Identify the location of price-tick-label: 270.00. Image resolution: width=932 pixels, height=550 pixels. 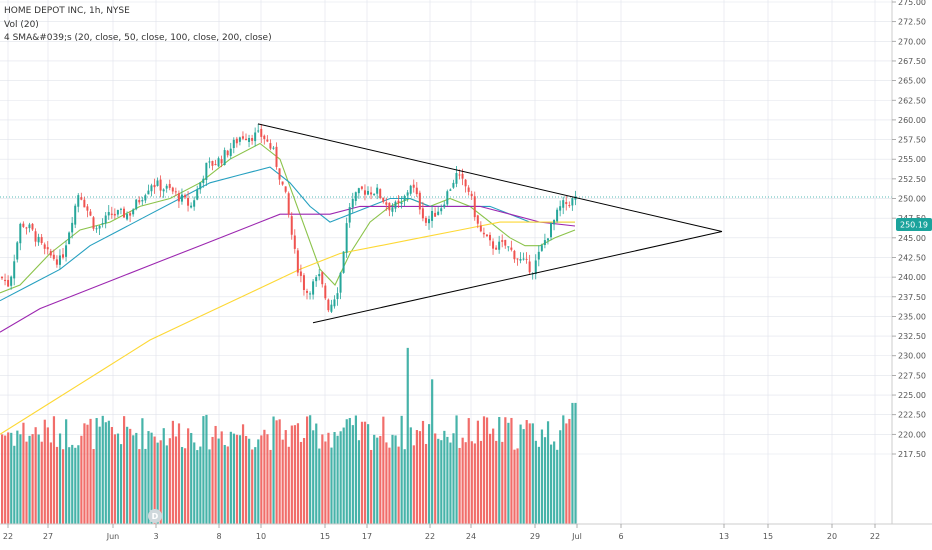
(912, 41).